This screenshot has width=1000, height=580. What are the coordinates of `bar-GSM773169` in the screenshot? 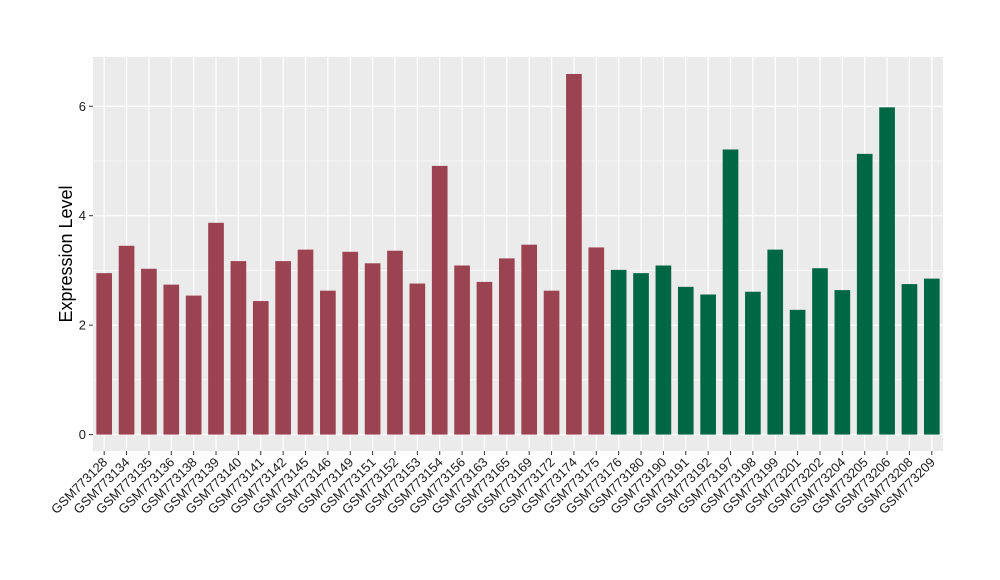 It's located at (529, 339).